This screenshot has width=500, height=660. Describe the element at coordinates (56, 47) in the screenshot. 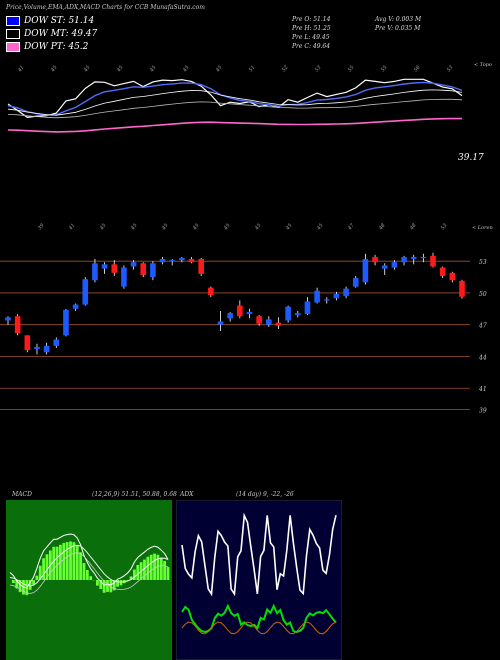

I see `legend-label-pt: DOW PT: 45.2` at that location.